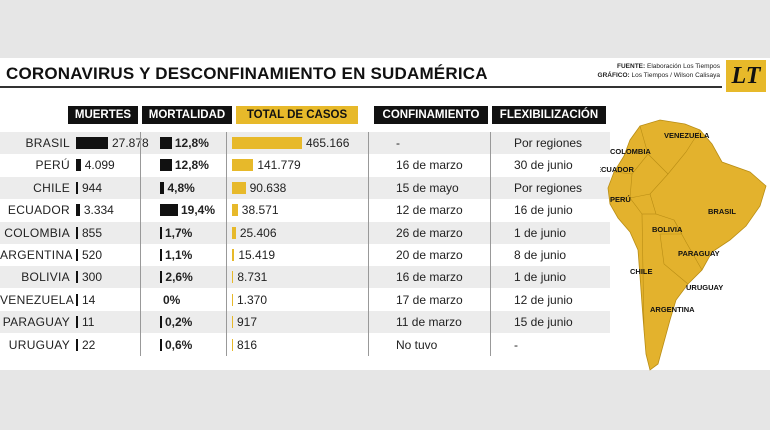 This screenshot has height=430, width=770. Describe the element at coordinates (38, 210) in the screenshot. I see `country-name: ECUADOR` at that location.